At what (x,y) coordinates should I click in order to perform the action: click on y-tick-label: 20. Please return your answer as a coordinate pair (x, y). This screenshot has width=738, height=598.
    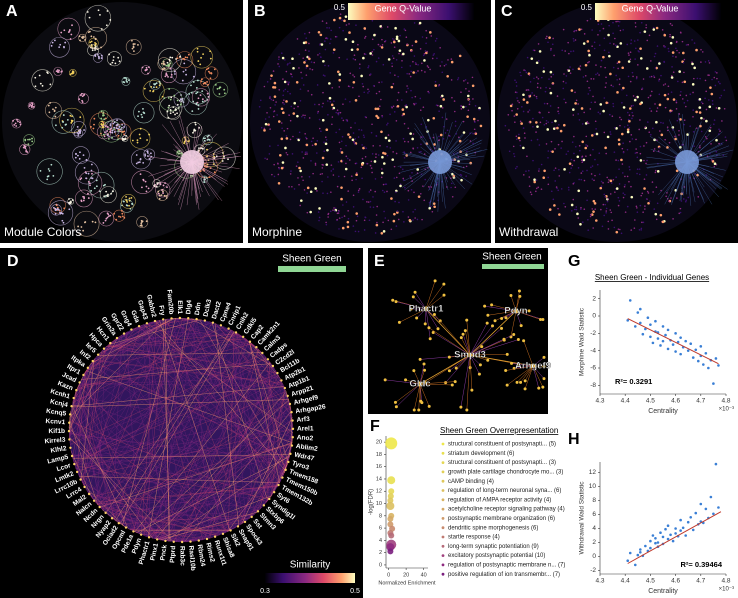
    Looking at the image, I should click on (379, 443).